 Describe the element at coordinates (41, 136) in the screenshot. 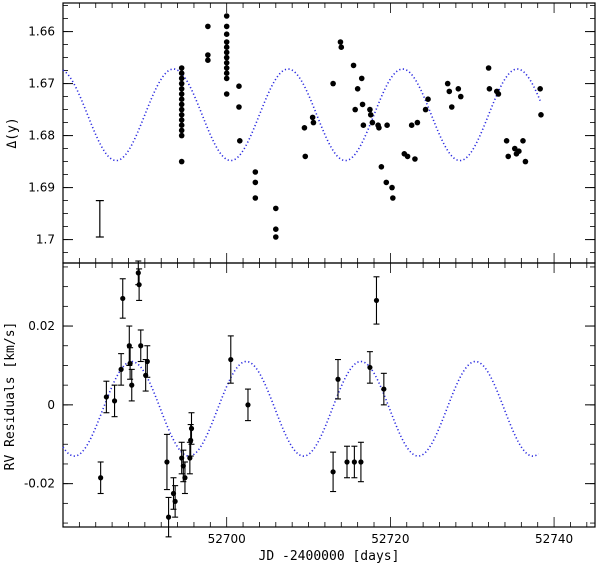

I see `top-y-tick-label: 1.68` at that location.